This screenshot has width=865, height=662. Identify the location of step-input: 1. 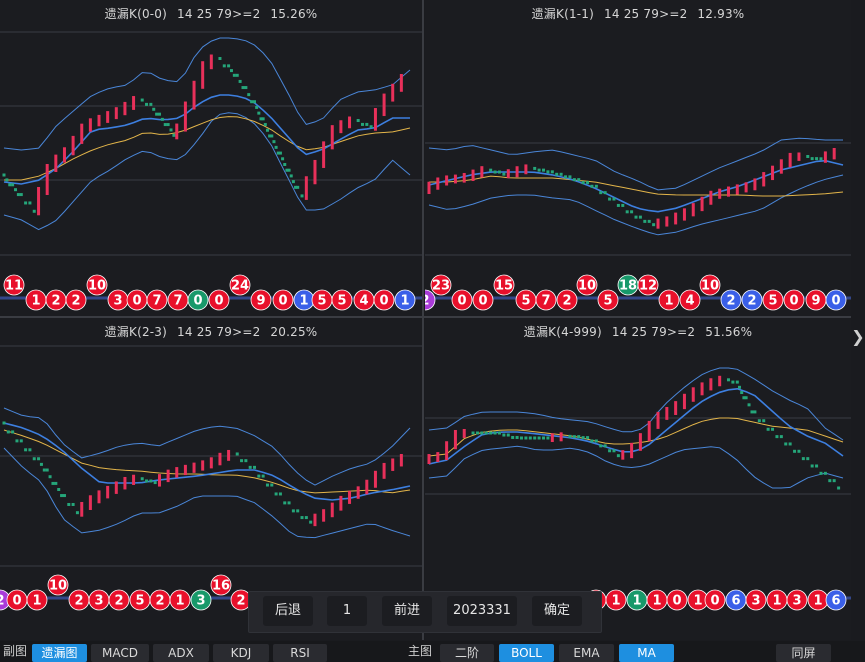
(347, 611).